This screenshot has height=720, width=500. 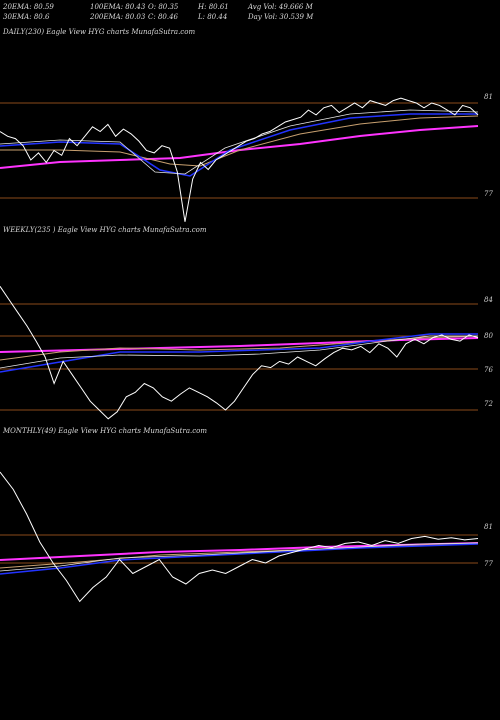 What do you see at coordinates (488, 336) in the screenshot?
I see `weekly-tick-80: 80` at bounding box center [488, 336].